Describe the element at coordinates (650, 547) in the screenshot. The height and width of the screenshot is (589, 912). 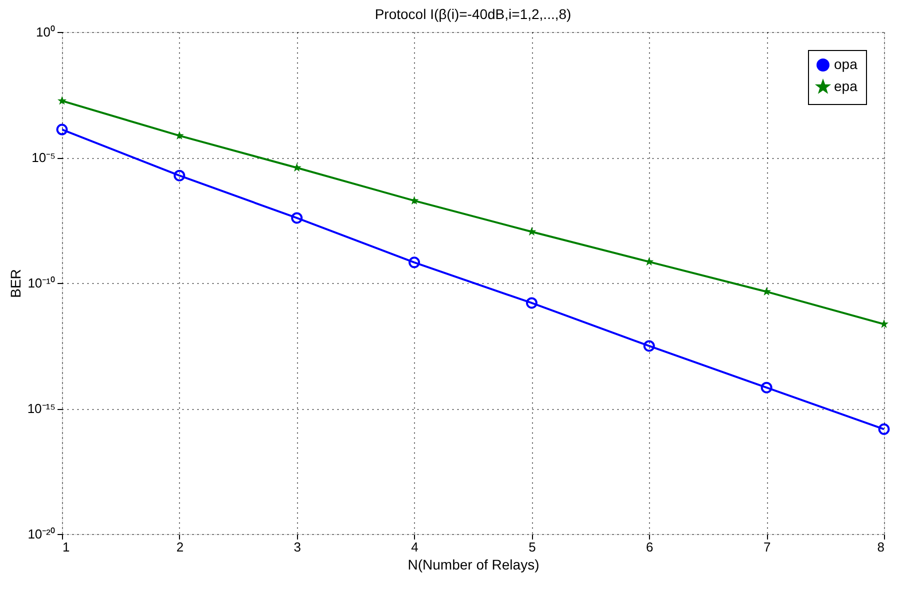
I see `x-tick-label: 6` at that location.